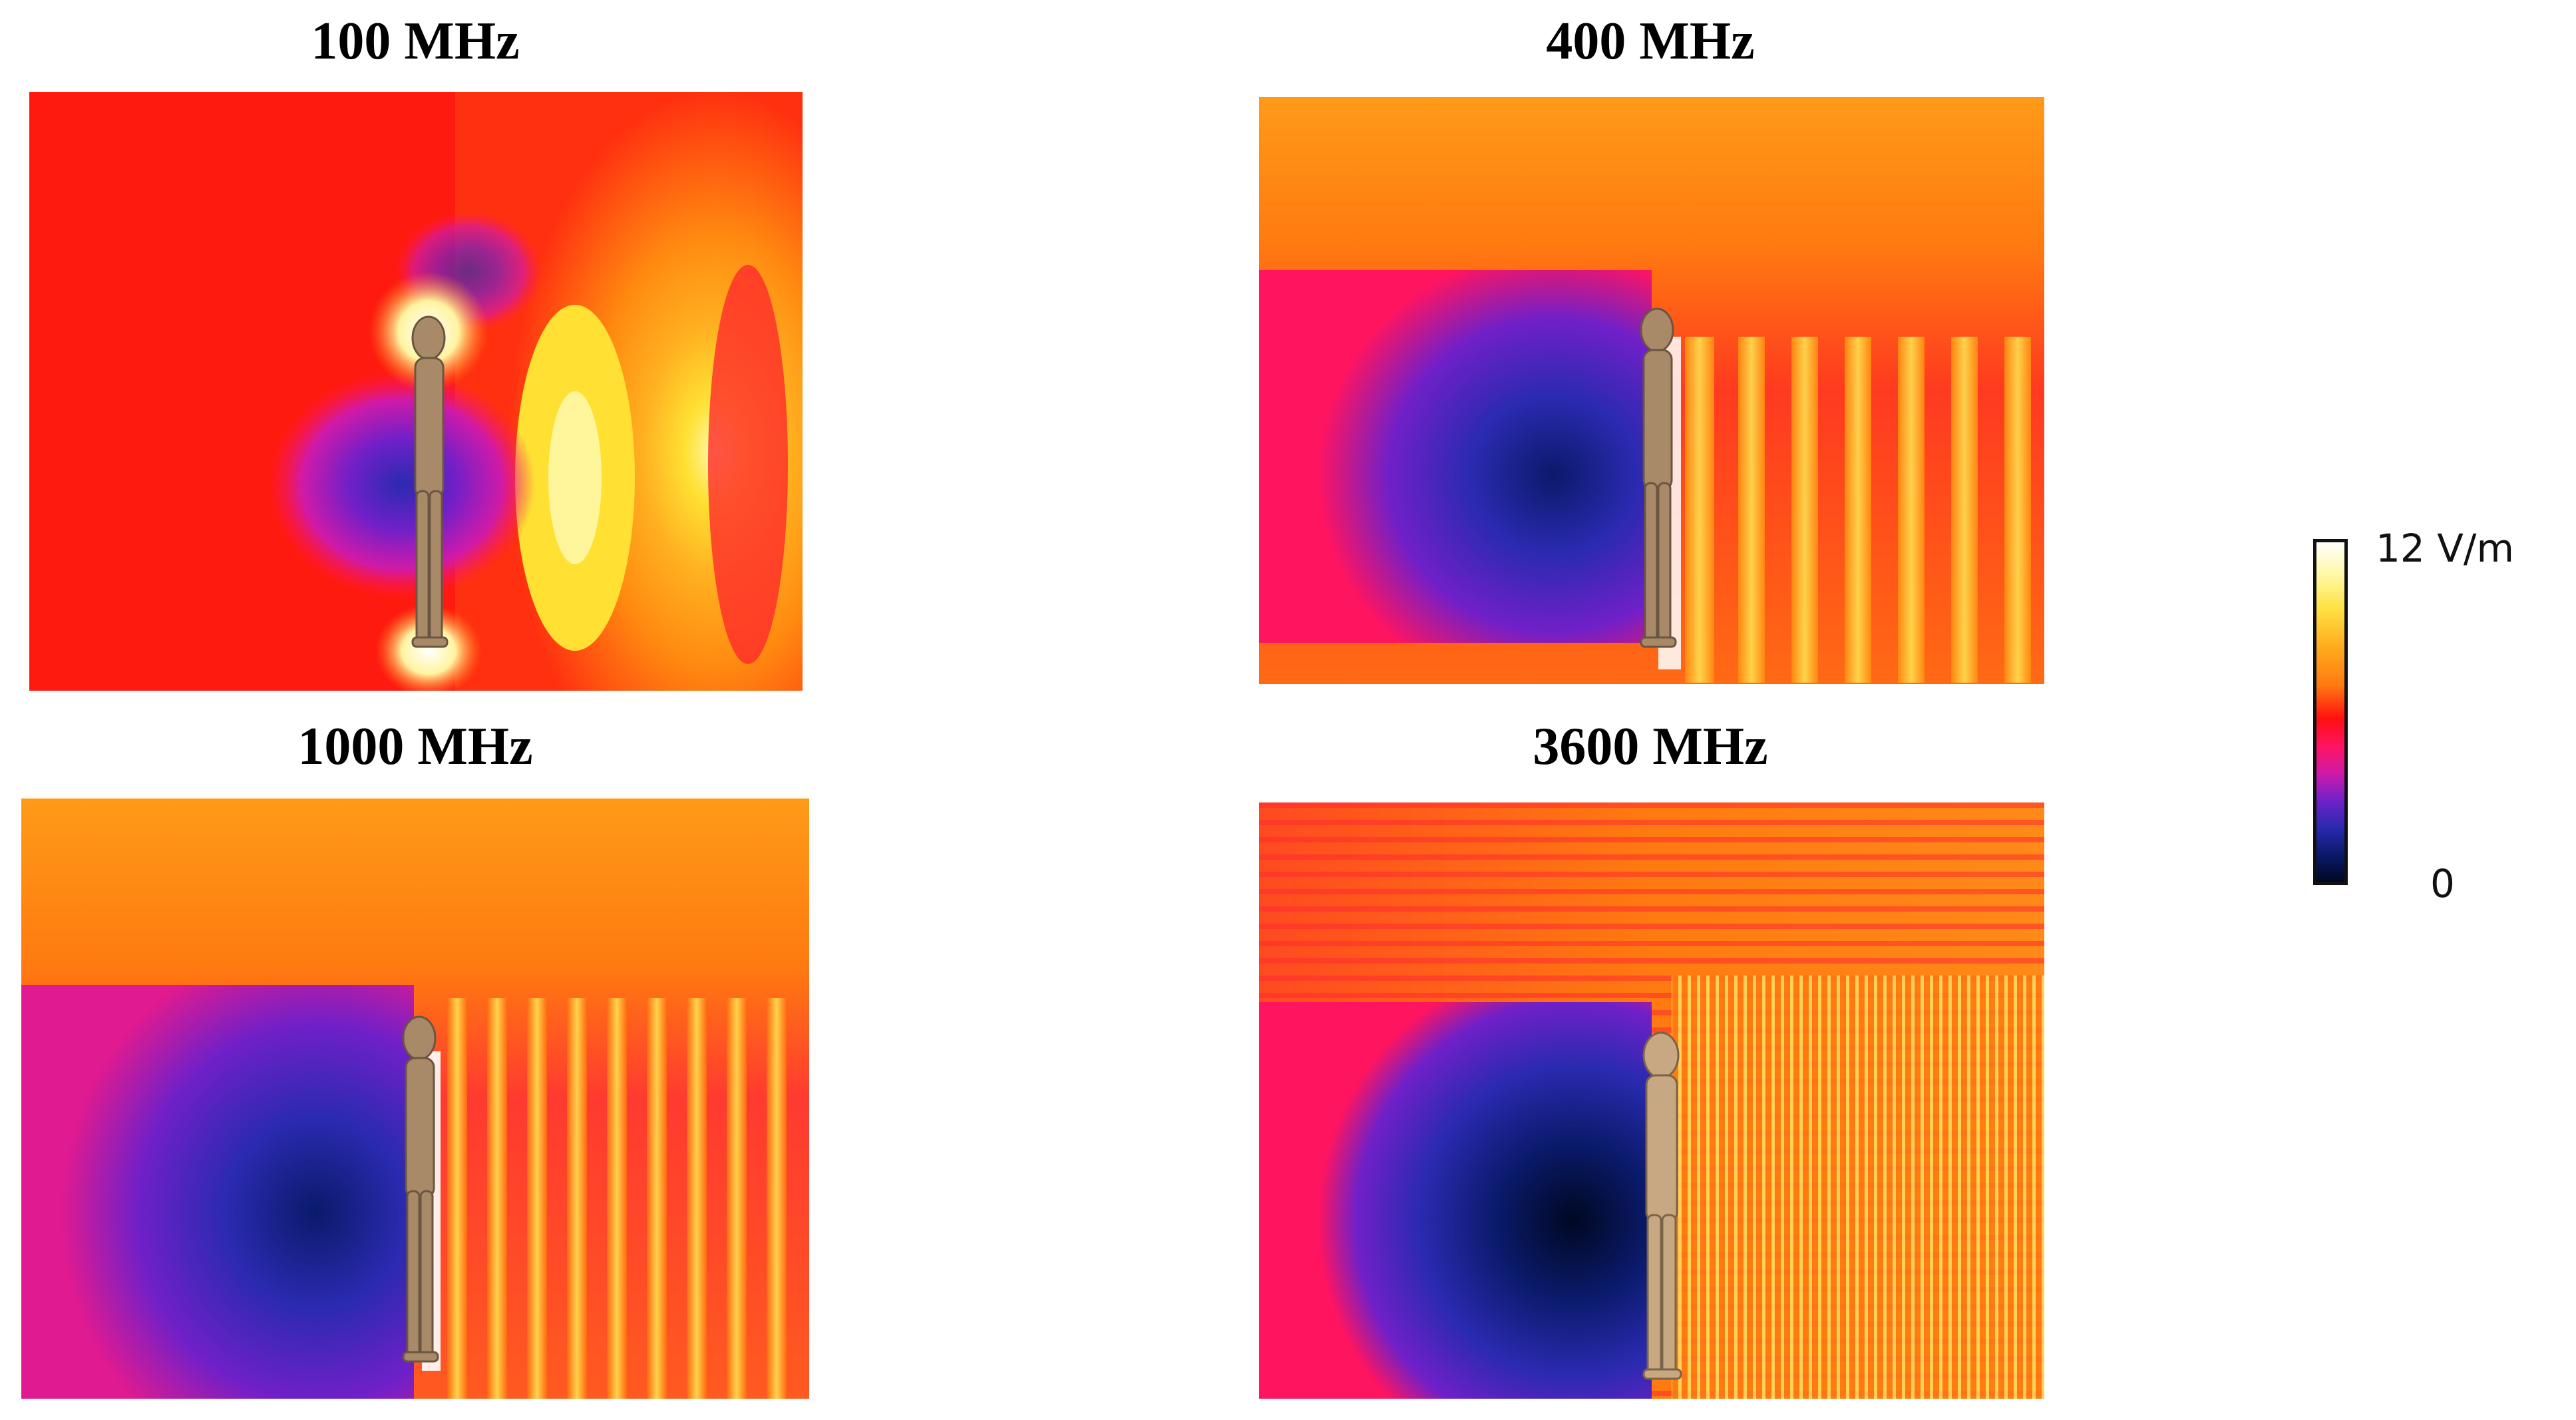  What do you see at coordinates (1651, 1100) in the screenshot?
I see `field-map-3600mhz` at bounding box center [1651, 1100].